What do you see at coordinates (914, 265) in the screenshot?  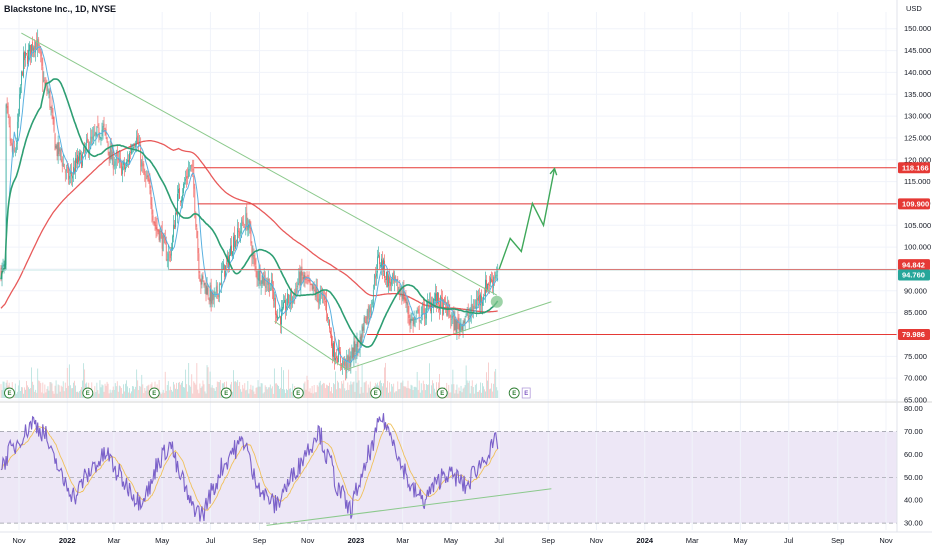 I see `price-tag: 94.842` at bounding box center [914, 265].